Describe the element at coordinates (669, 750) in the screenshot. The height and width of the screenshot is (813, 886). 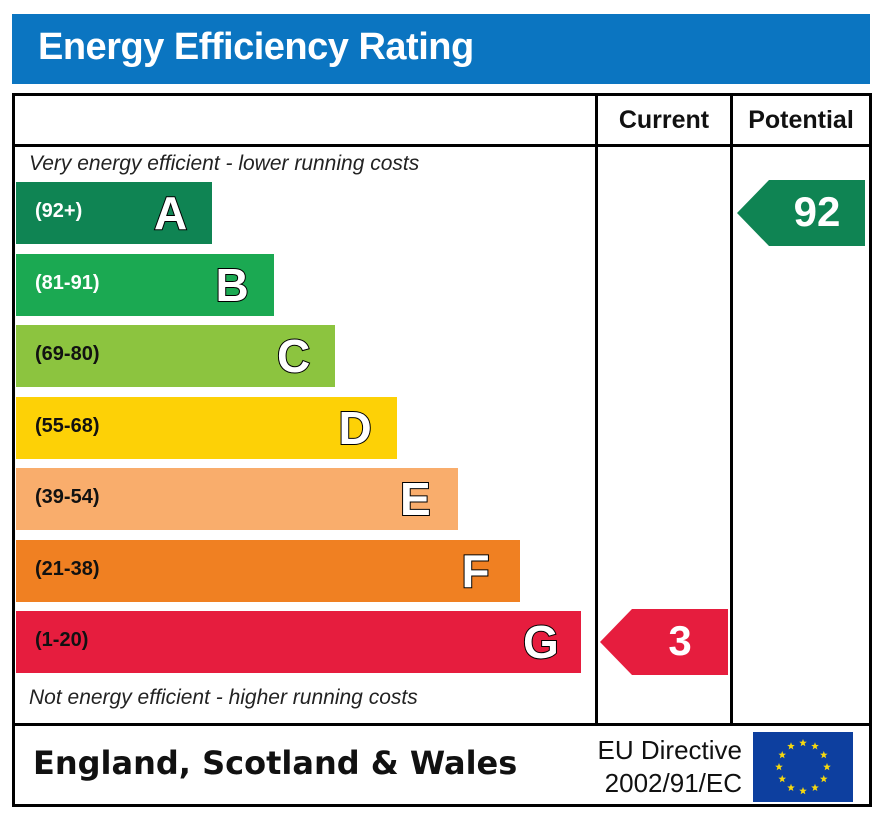
I see `directive-line1: EU Directive` at that location.